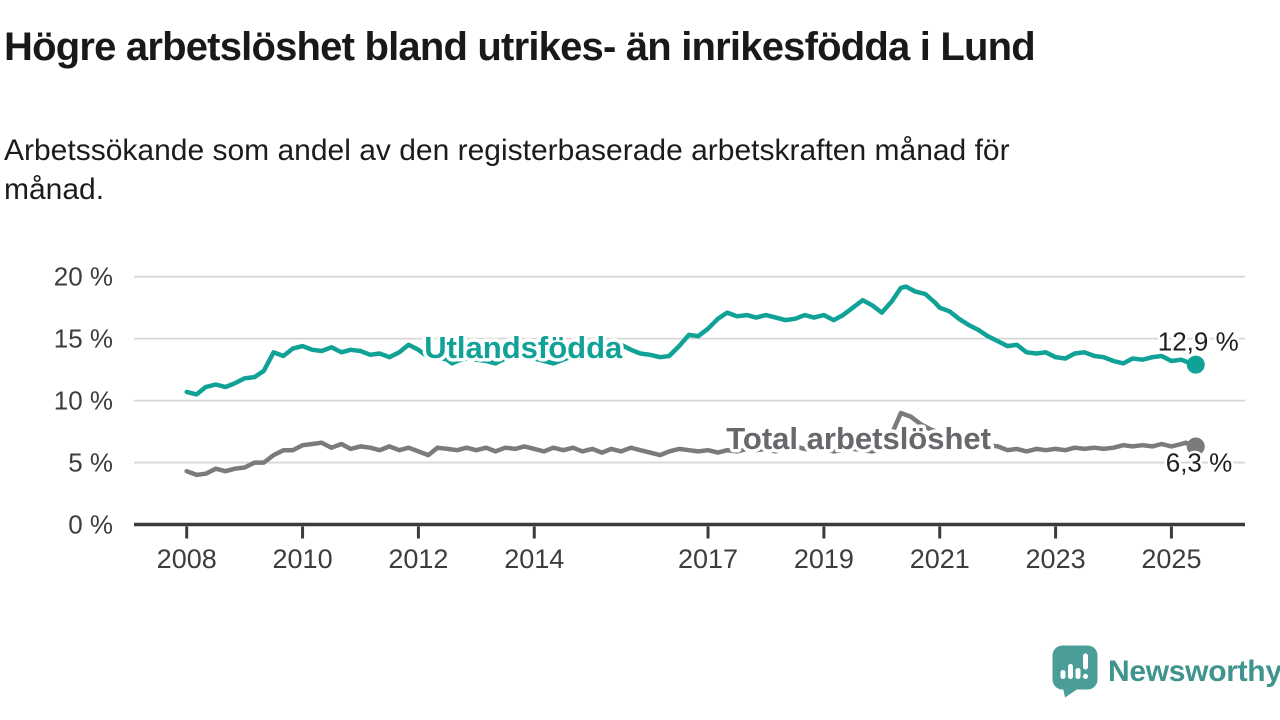 Image resolution: width=1280 pixels, height=720 pixels. What do you see at coordinates (83, 401) in the screenshot?
I see `y-axis-tick-label: 10 %` at bounding box center [83, 401].